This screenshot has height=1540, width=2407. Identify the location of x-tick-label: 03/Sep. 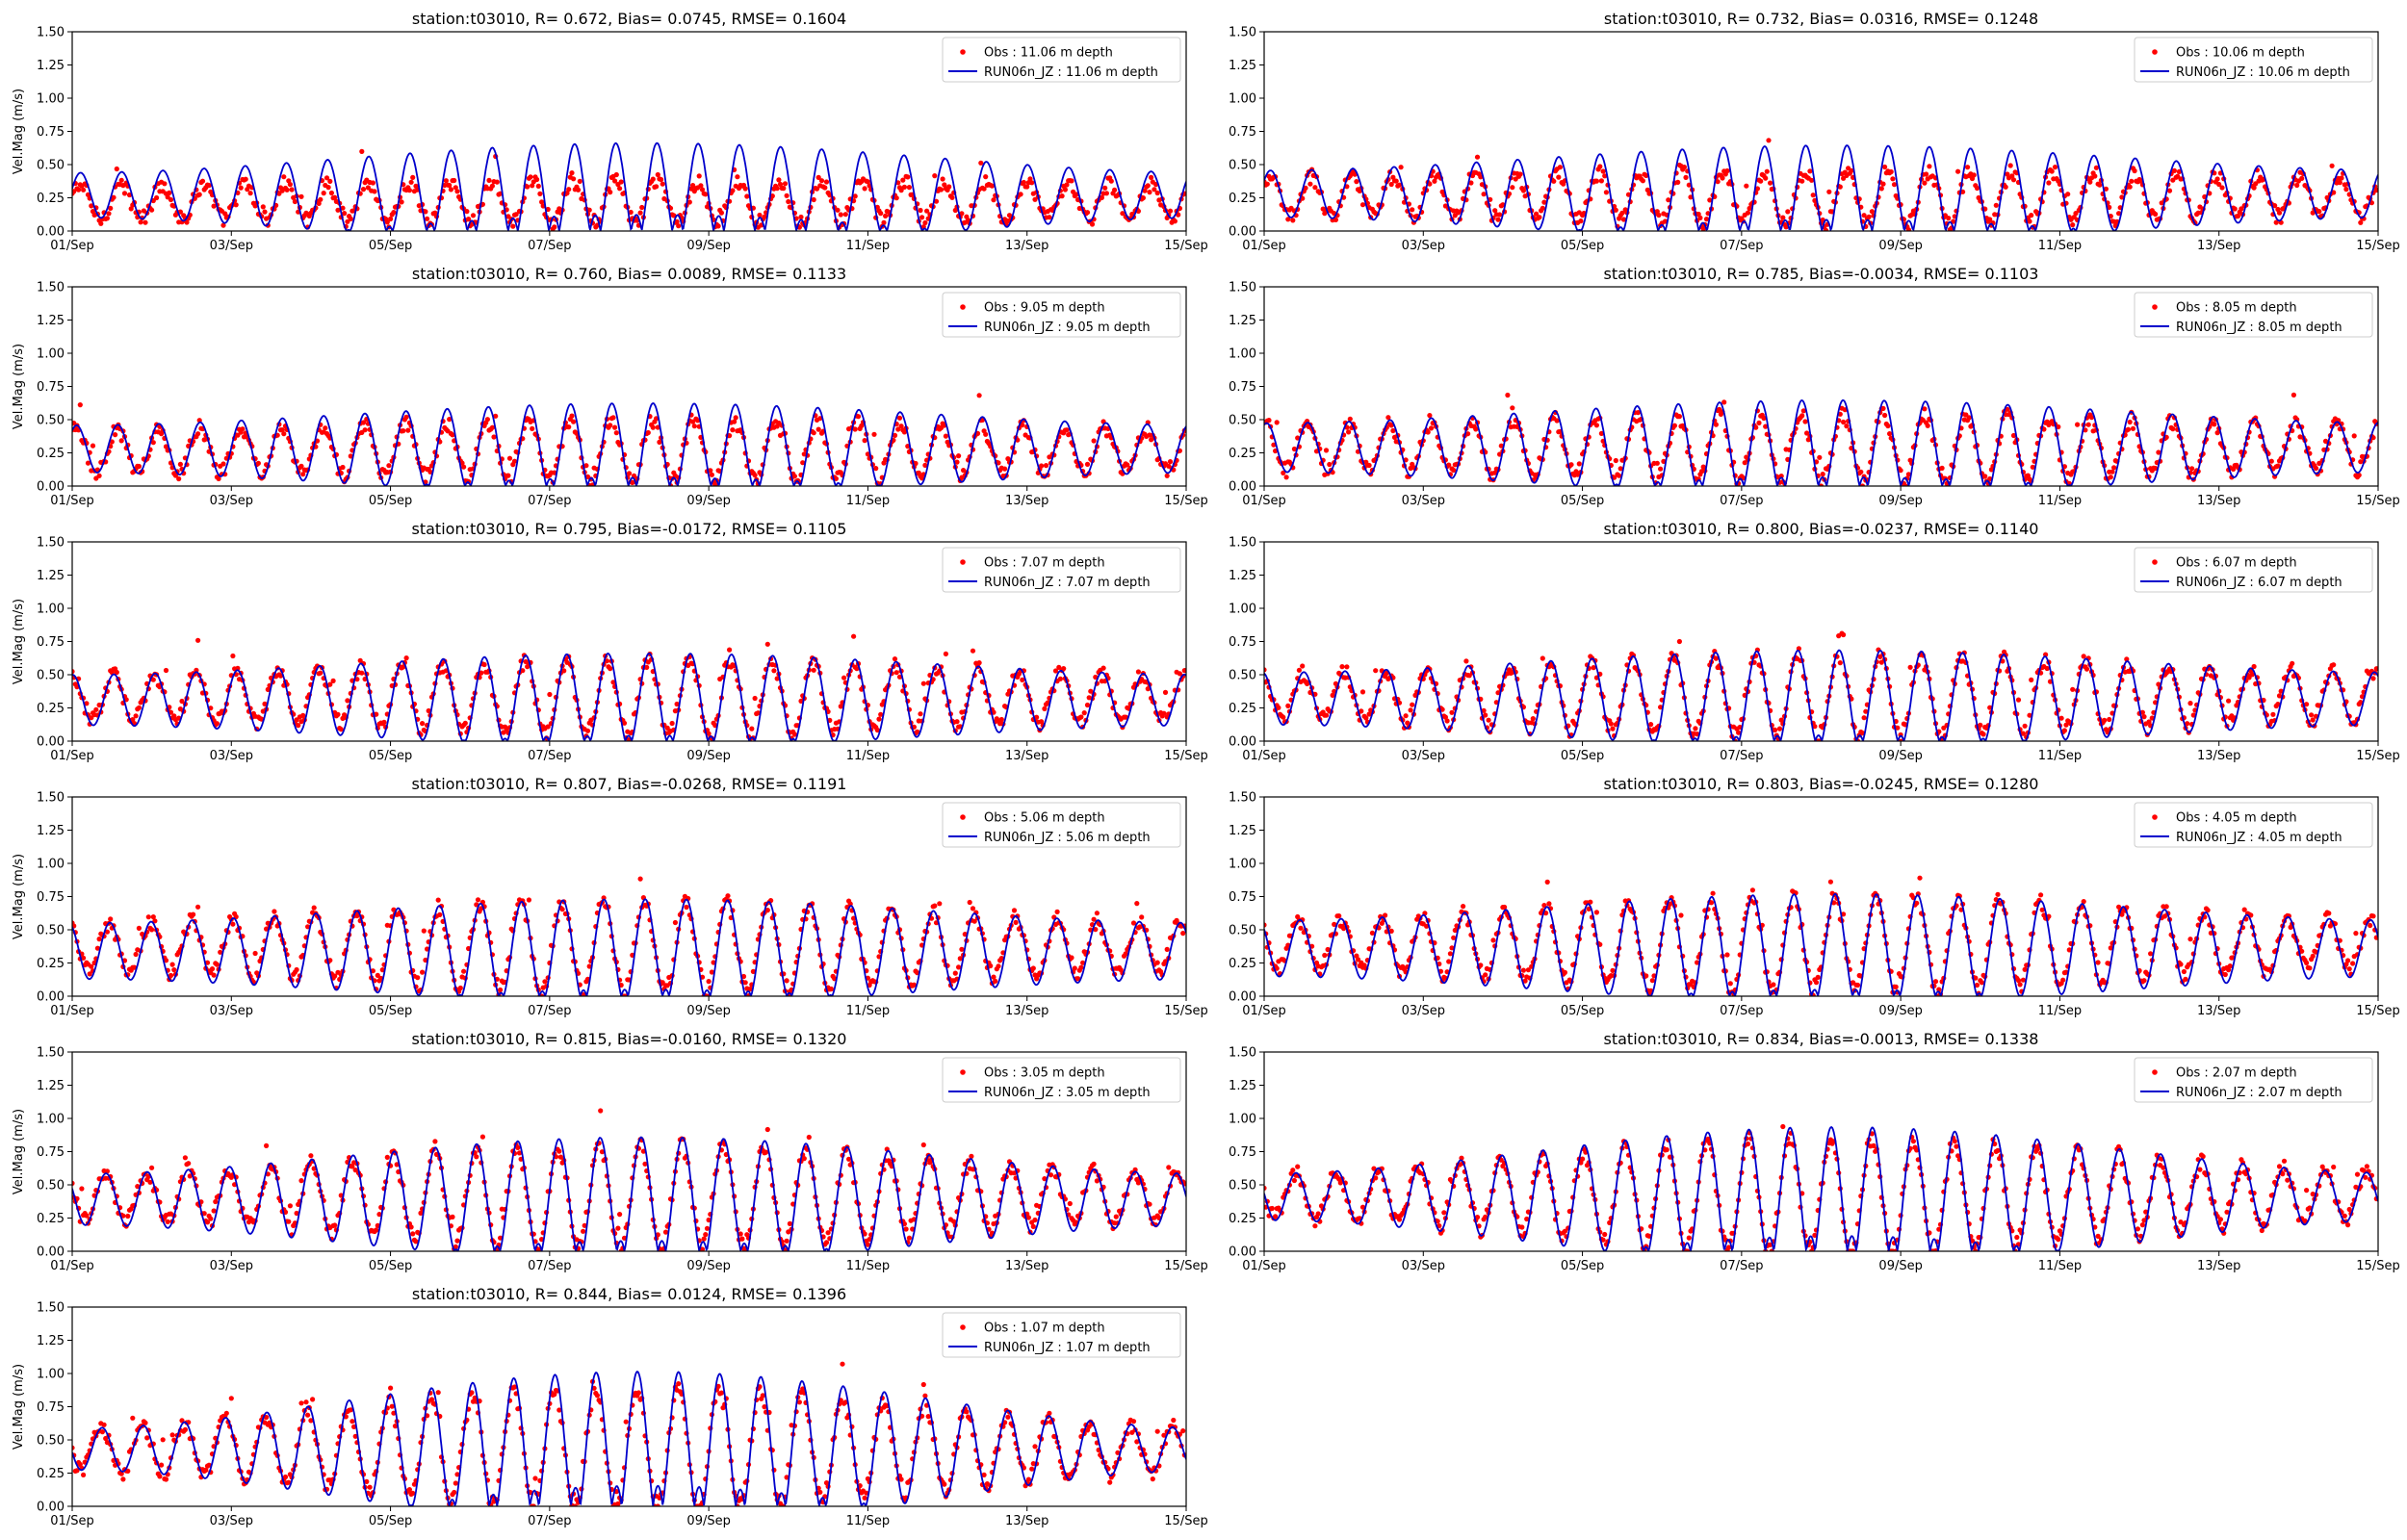
(231, 756).